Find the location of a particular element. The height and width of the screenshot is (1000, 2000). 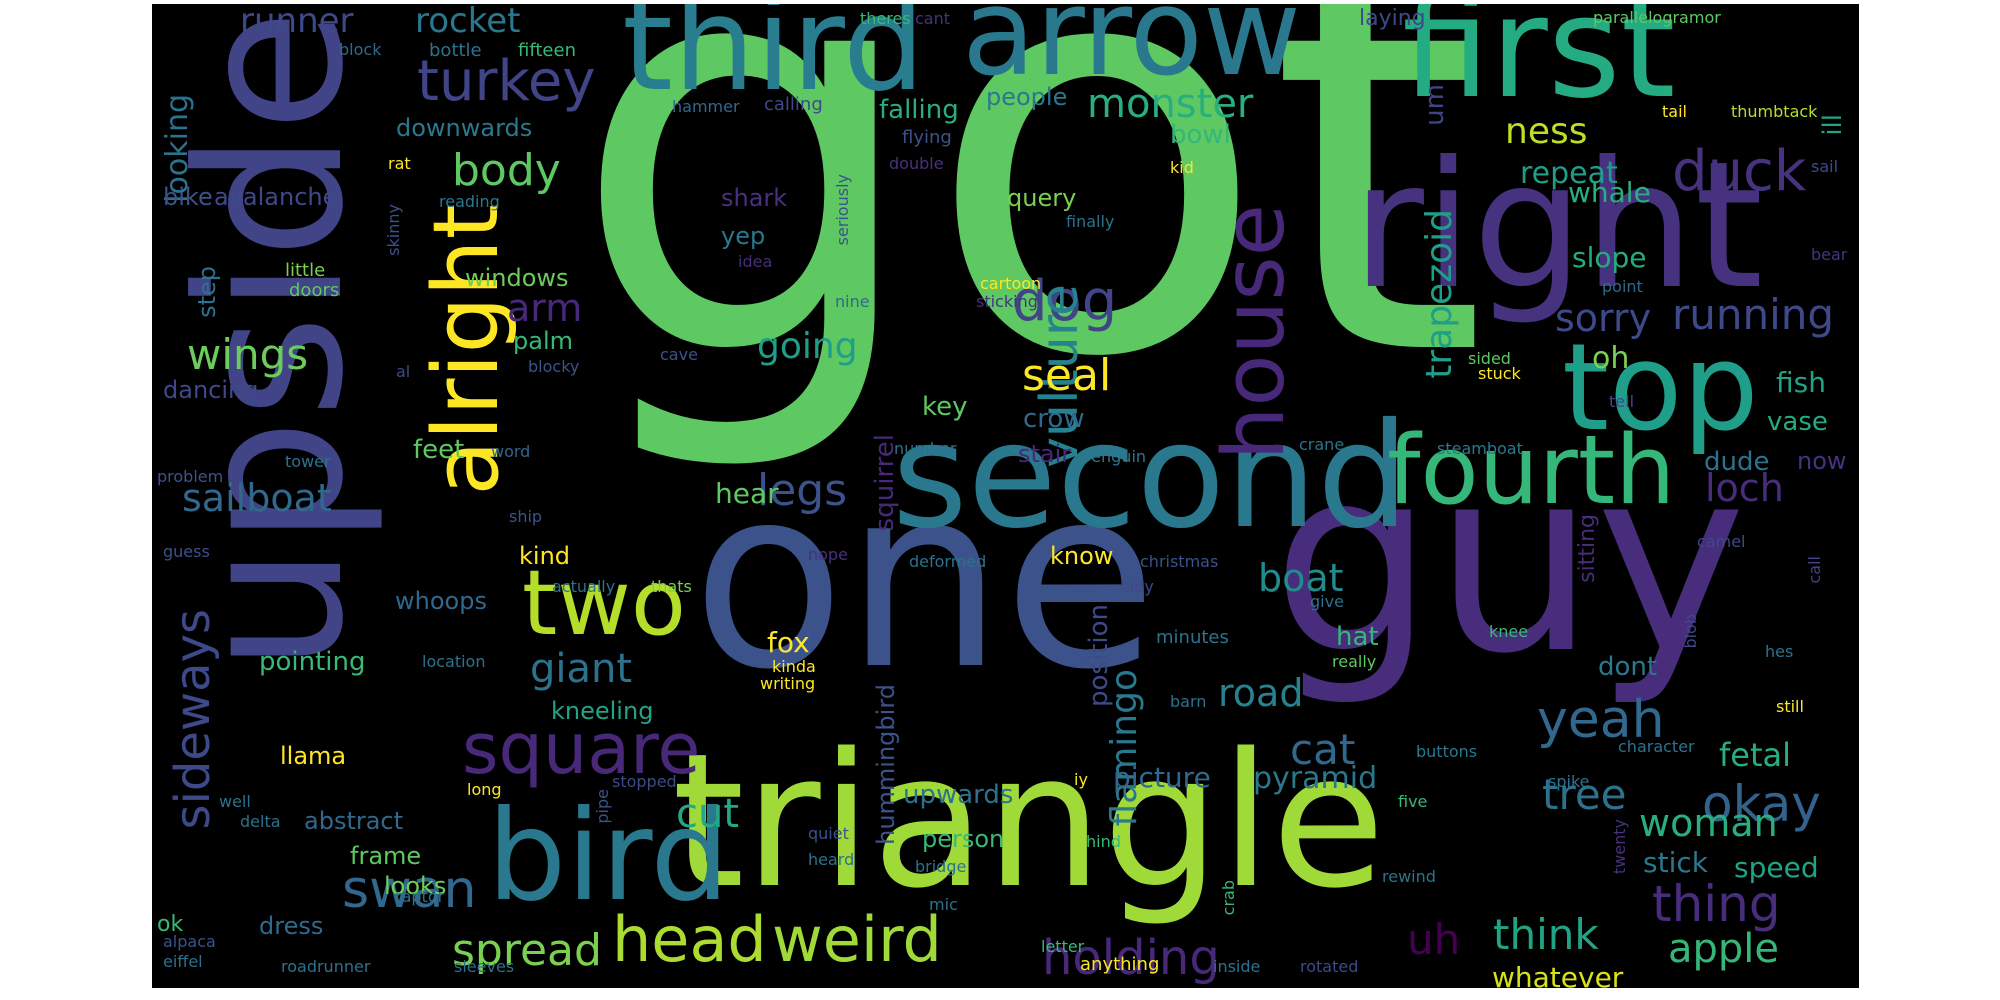

word-crane: crane is located at coordinates (1322, 444).